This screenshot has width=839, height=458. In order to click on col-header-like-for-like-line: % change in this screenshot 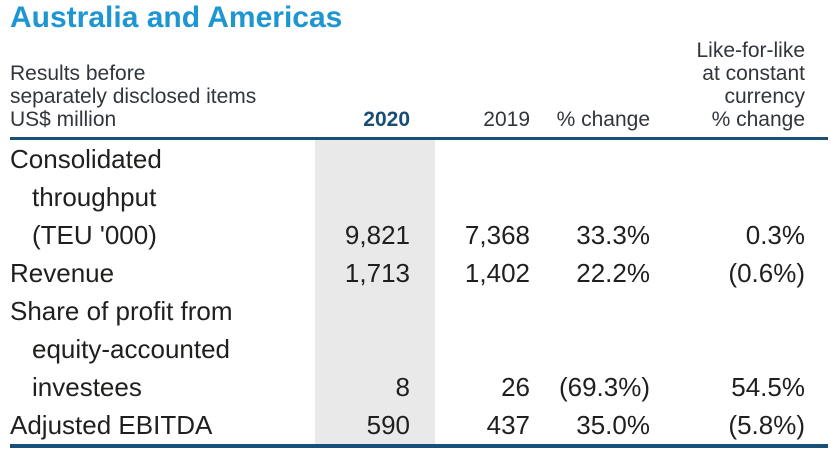, I will do `click(758, 119)`.